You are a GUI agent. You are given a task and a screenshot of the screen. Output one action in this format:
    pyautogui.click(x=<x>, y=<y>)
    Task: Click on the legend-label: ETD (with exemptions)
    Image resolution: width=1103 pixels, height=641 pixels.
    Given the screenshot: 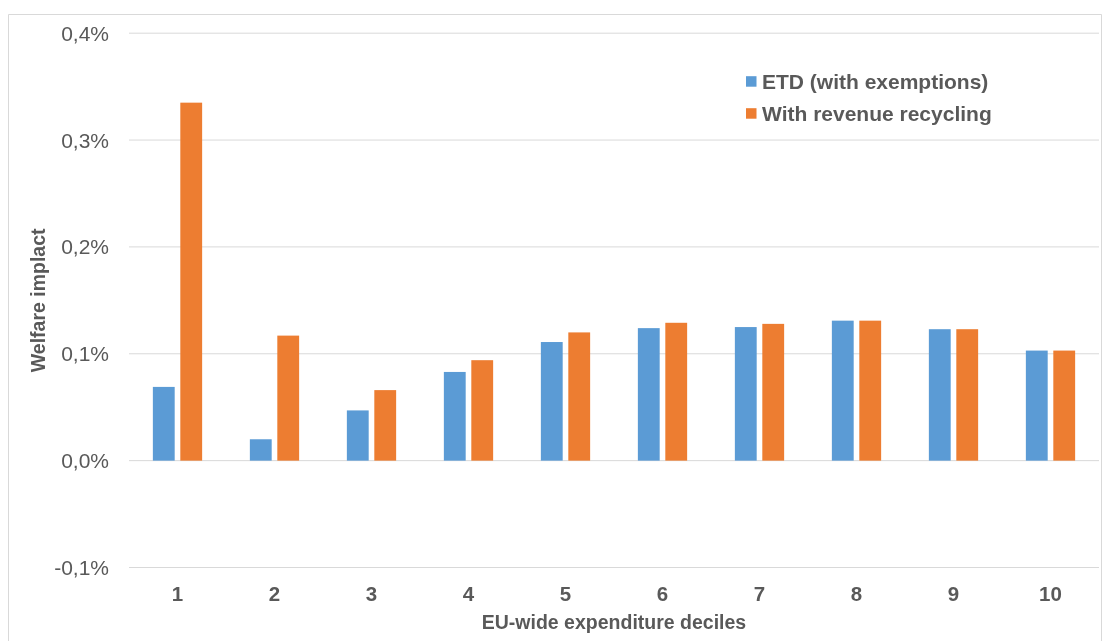 What is the action you would take?
    pyautogui.click(x=875, y=81)
    